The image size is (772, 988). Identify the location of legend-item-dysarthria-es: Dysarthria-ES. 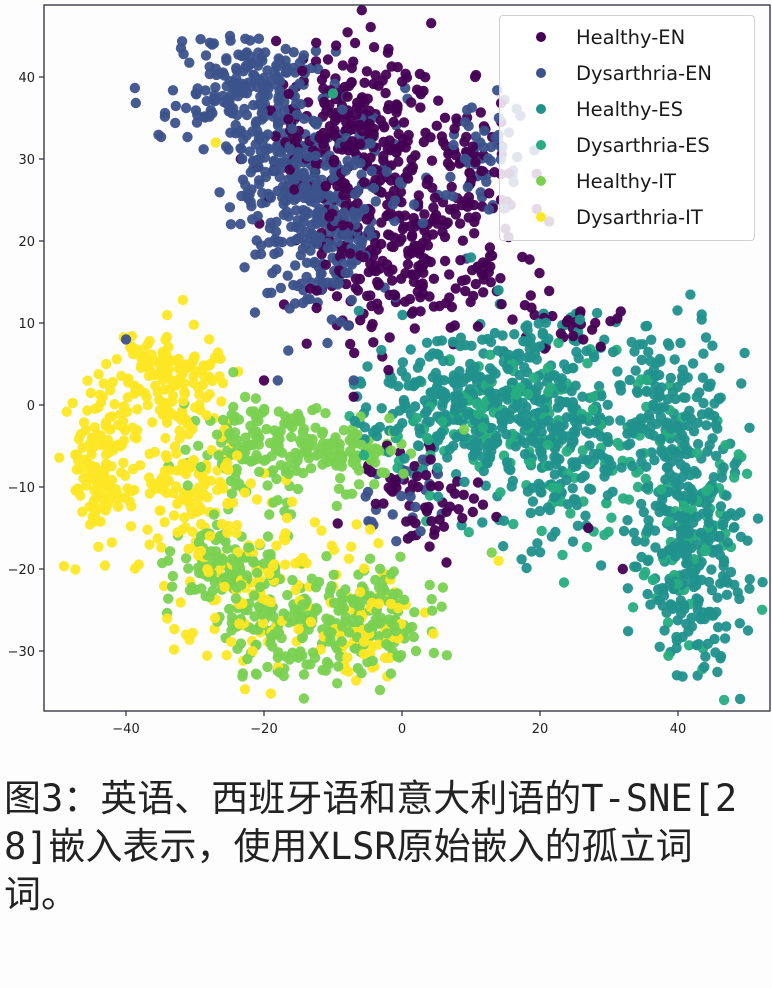
(627, 145).